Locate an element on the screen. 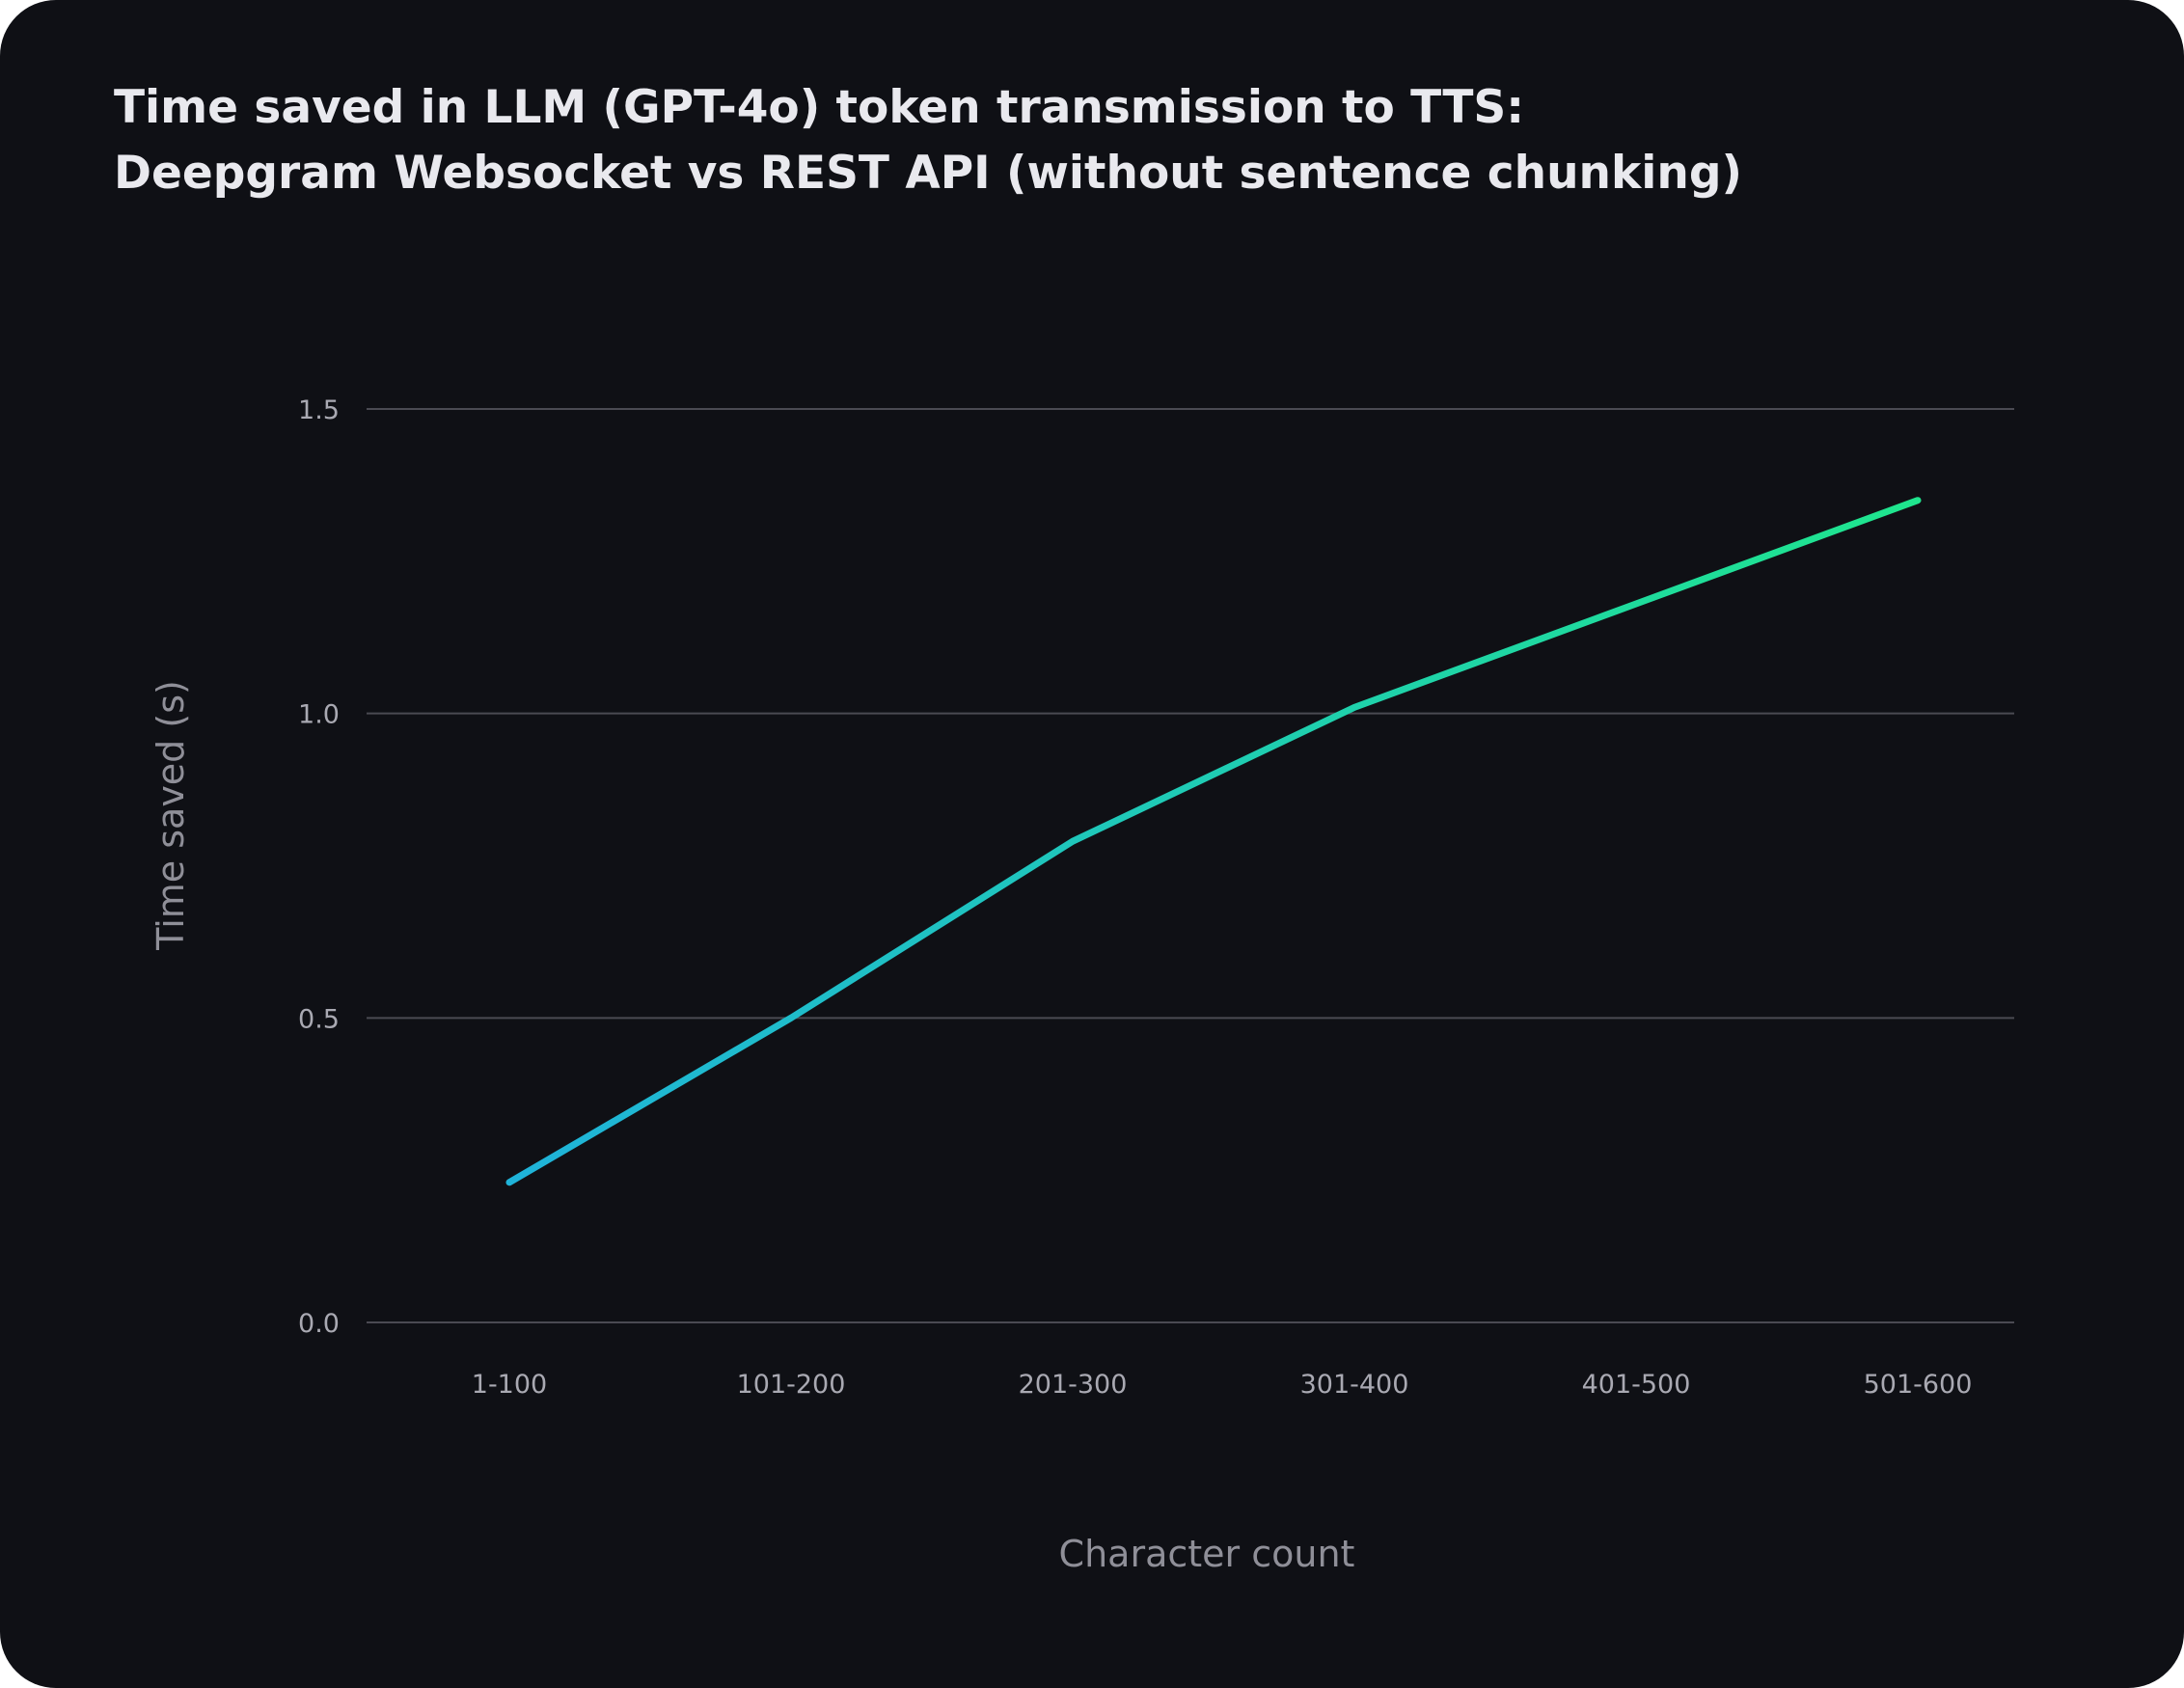 This screenshot has height=1688, width=2184. x-tick-label: 301-400 is located at coordinates (1354, 1385).